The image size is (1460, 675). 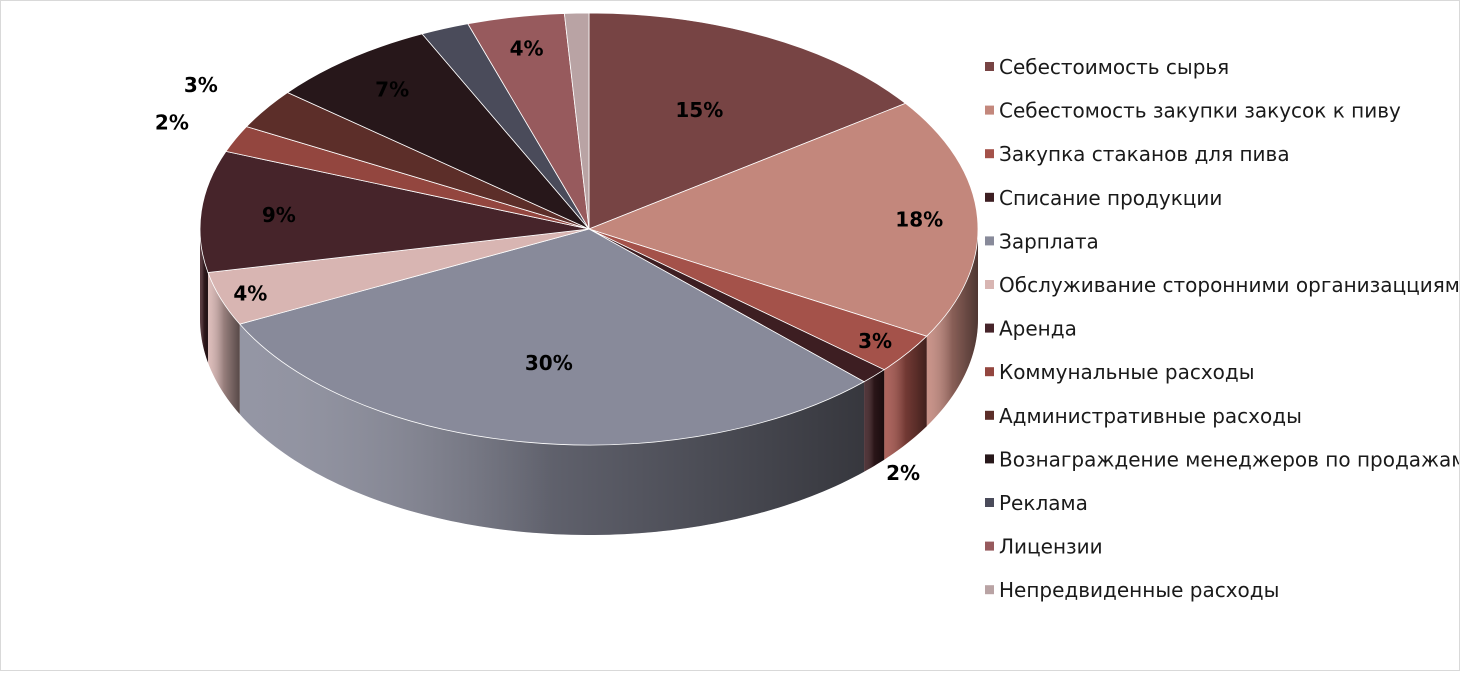 I want to click on legend-label-3: Списание продукции, so click(x=1110, y=198).